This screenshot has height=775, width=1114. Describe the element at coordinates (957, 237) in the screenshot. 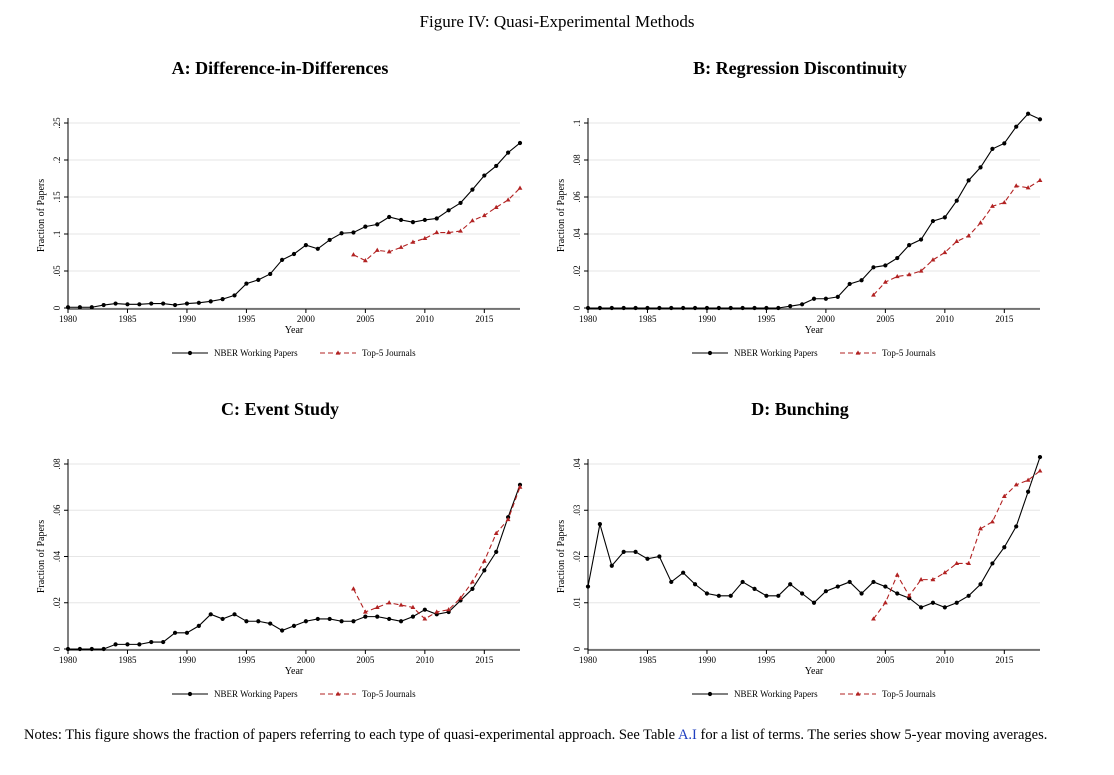

I see `series-line-top5` at that location.